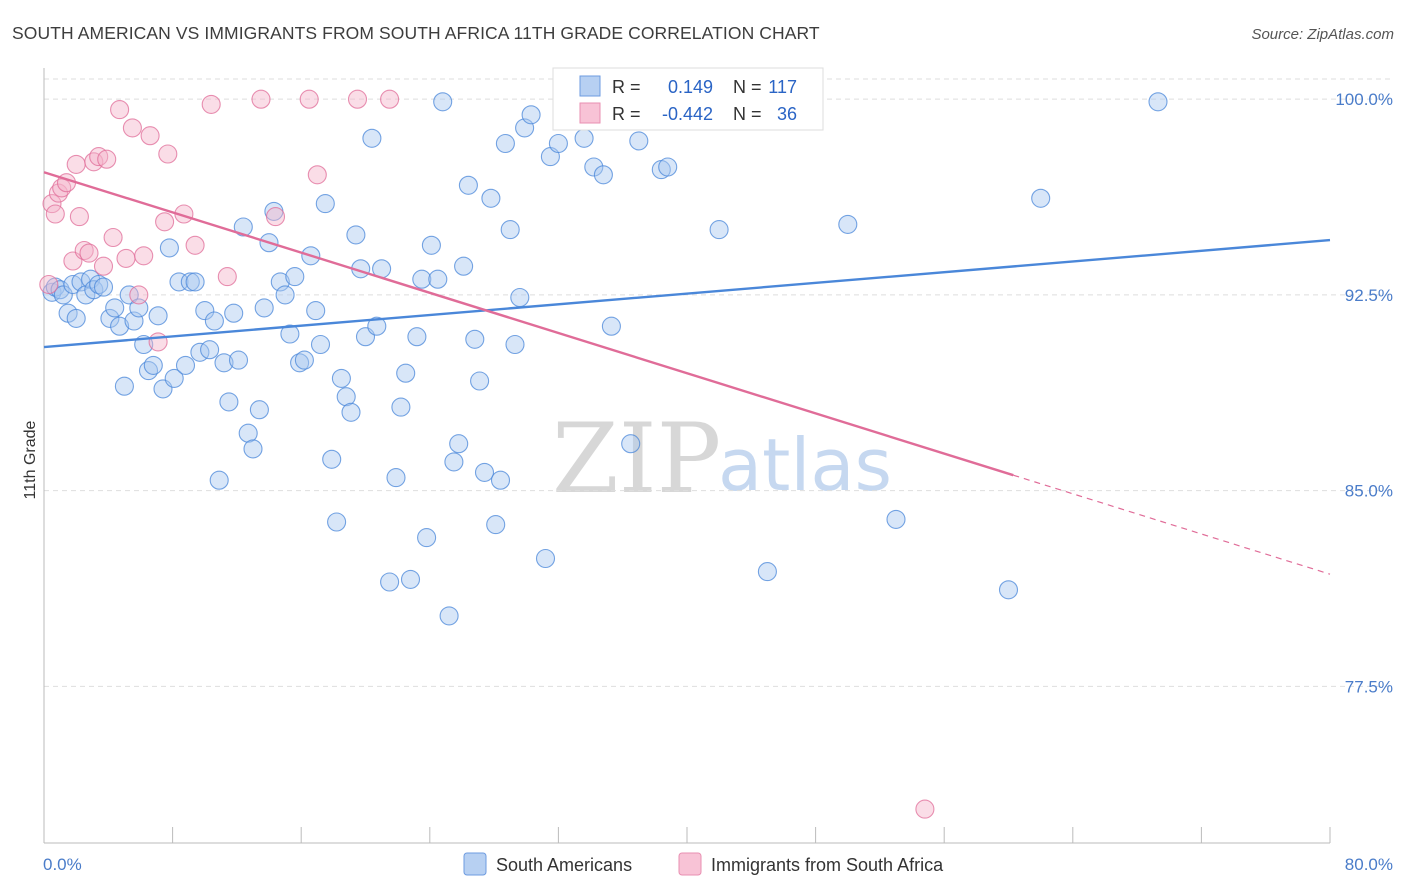  I want to click on stats-n-value-2: 36, so click(787, 114).